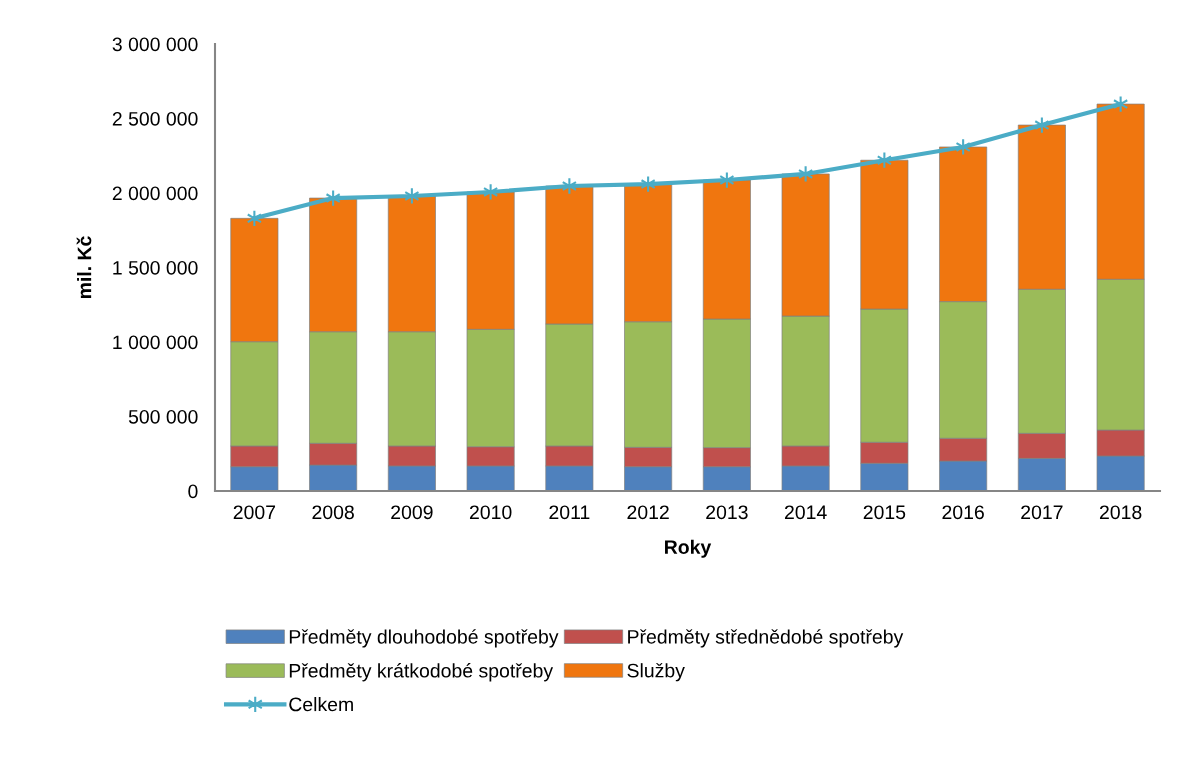 This screenshot has height=765, width=1189. Describe the element at coordinates (412, 512) in the screenshot. I see `x-tick-label: 2009` at that location.